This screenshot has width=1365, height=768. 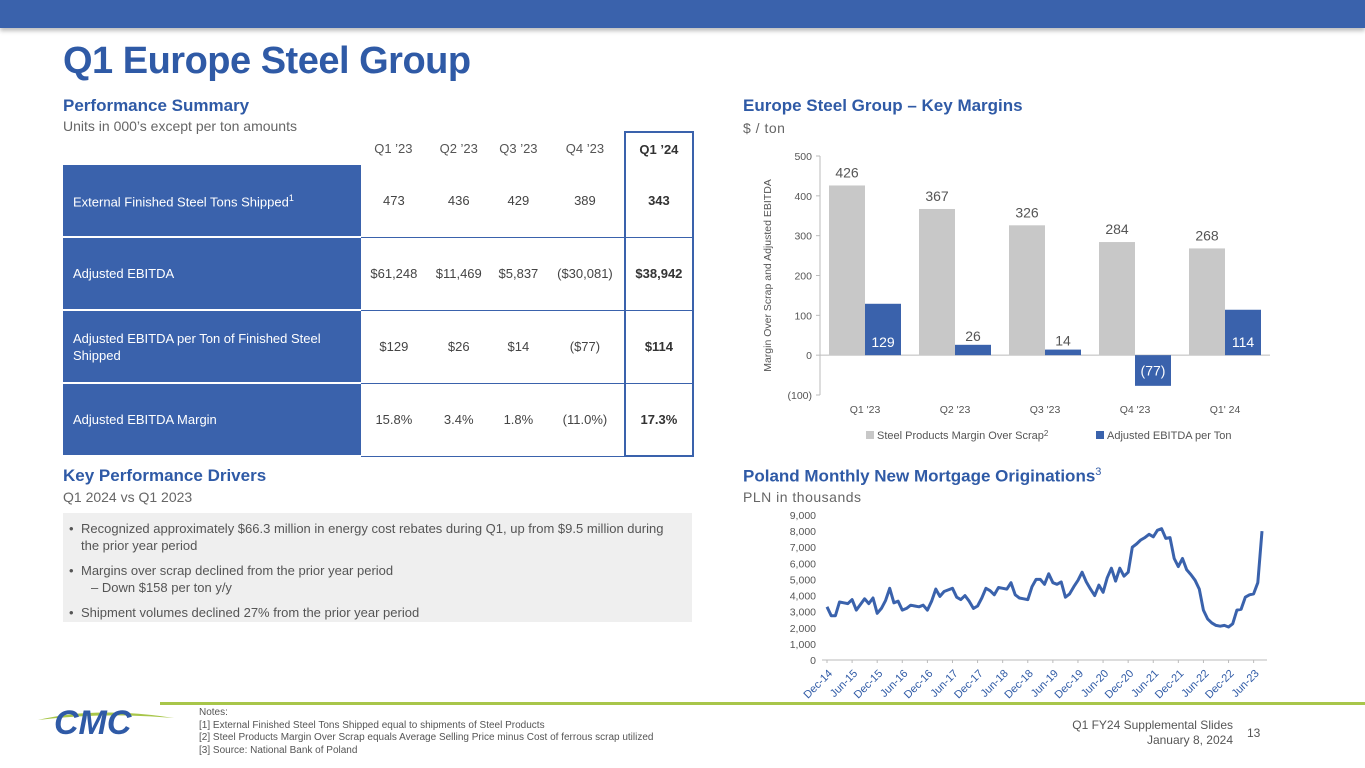 What do you see at coordinates (393, 274) in the screenshot?
I see `table-cell: $61,248` at bounding box center [393, 274].